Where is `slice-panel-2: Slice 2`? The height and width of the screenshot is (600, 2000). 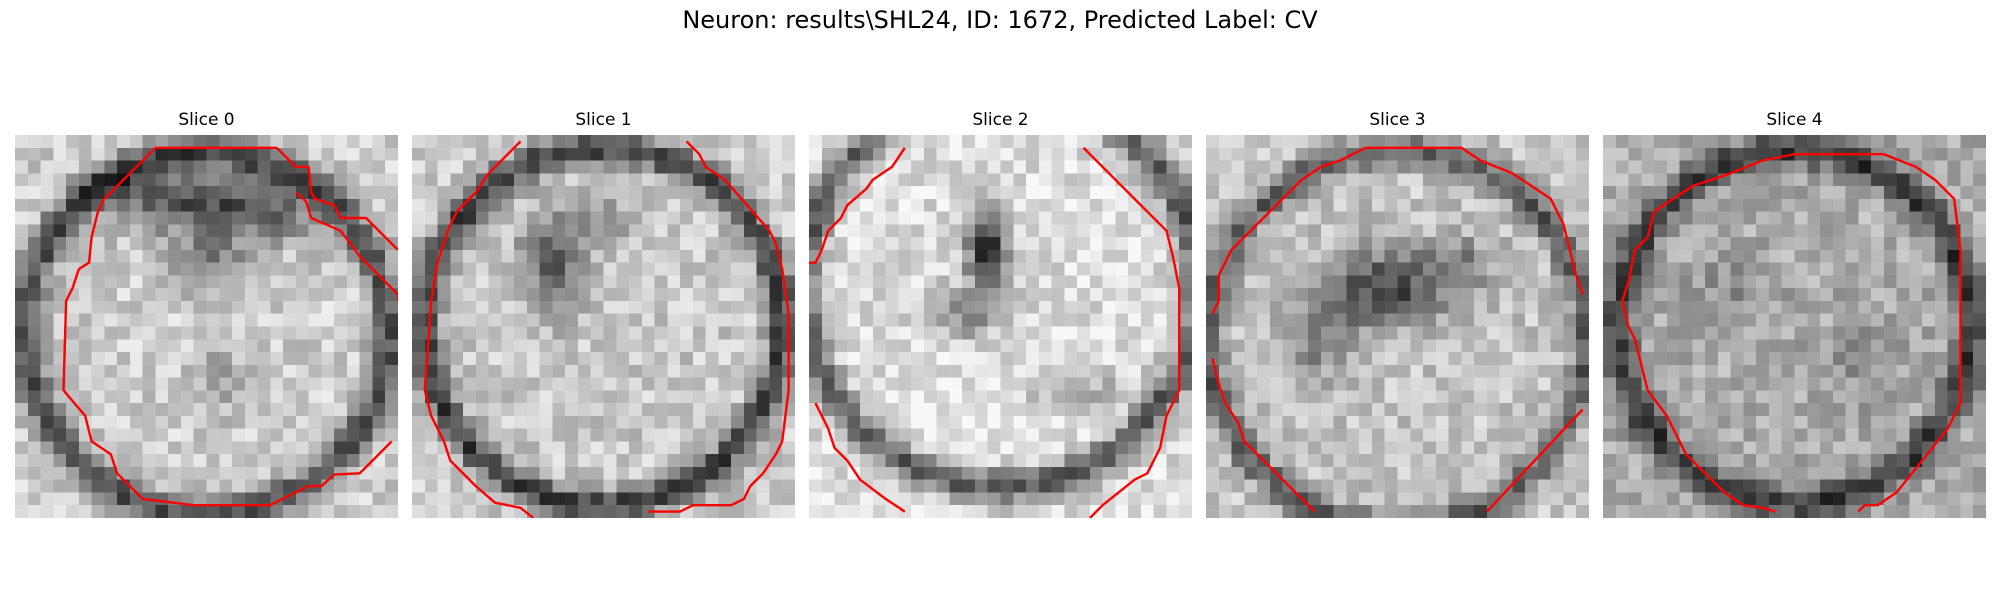
slice-panel-2: Slice 2 is located at coordinates (1000, 315).